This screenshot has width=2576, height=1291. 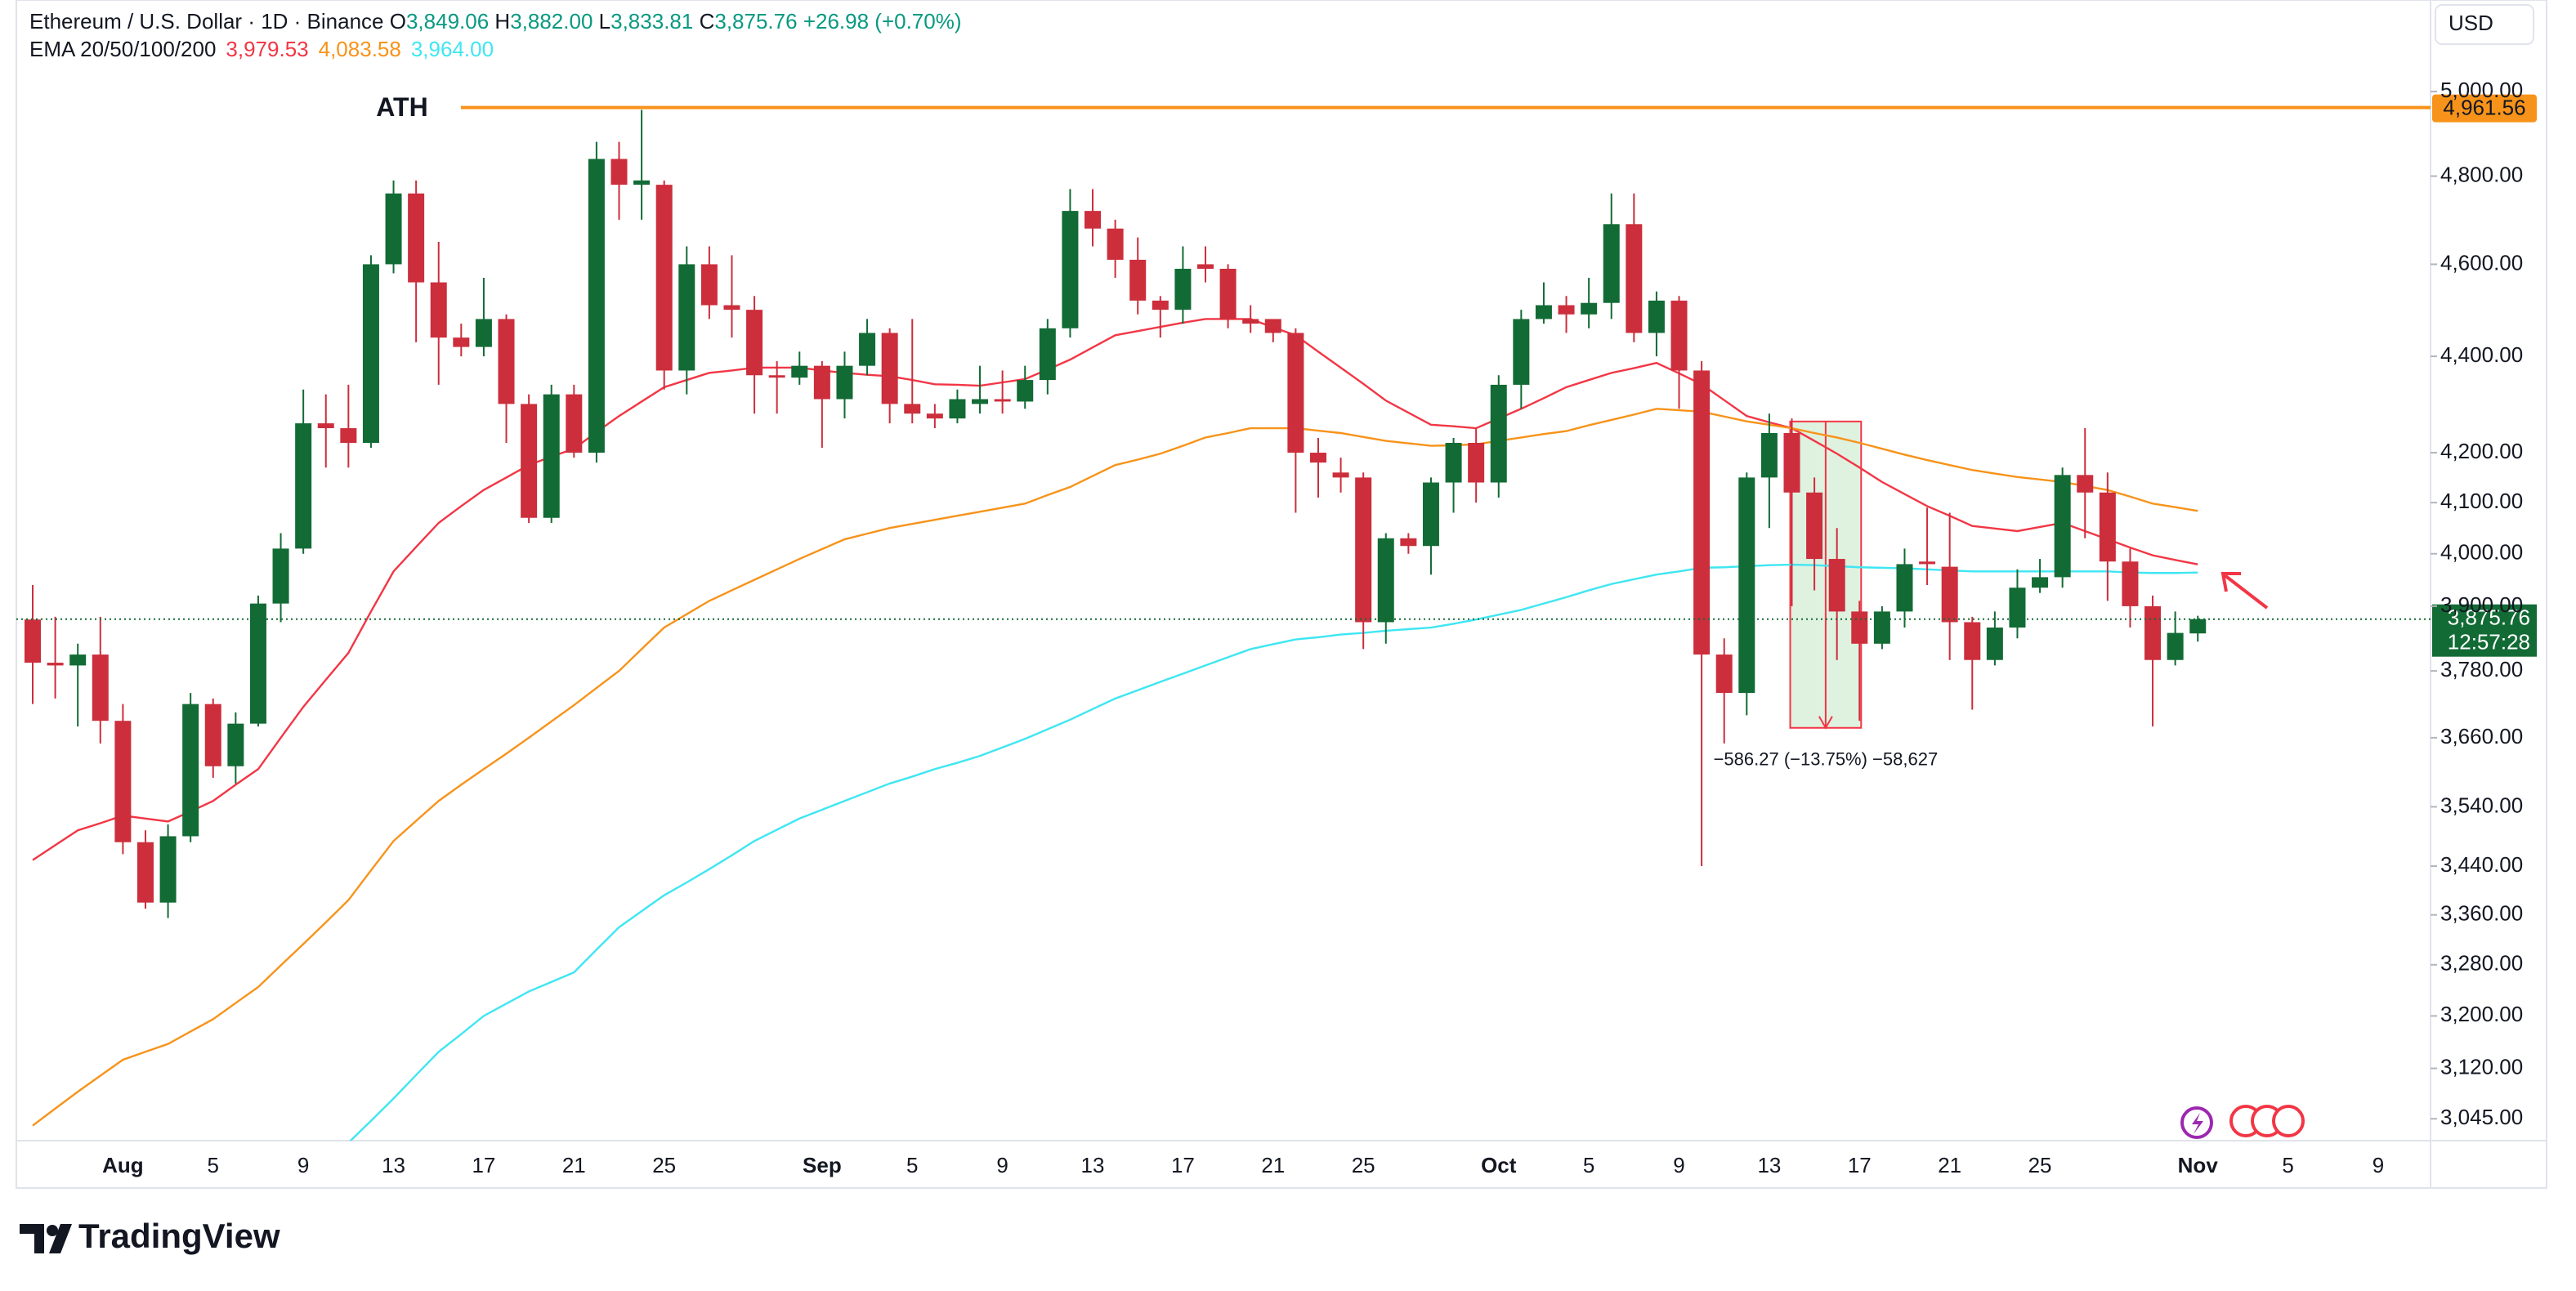 I want to click on y-tick-label: 4,800.00, so click(x=2481, y=174).